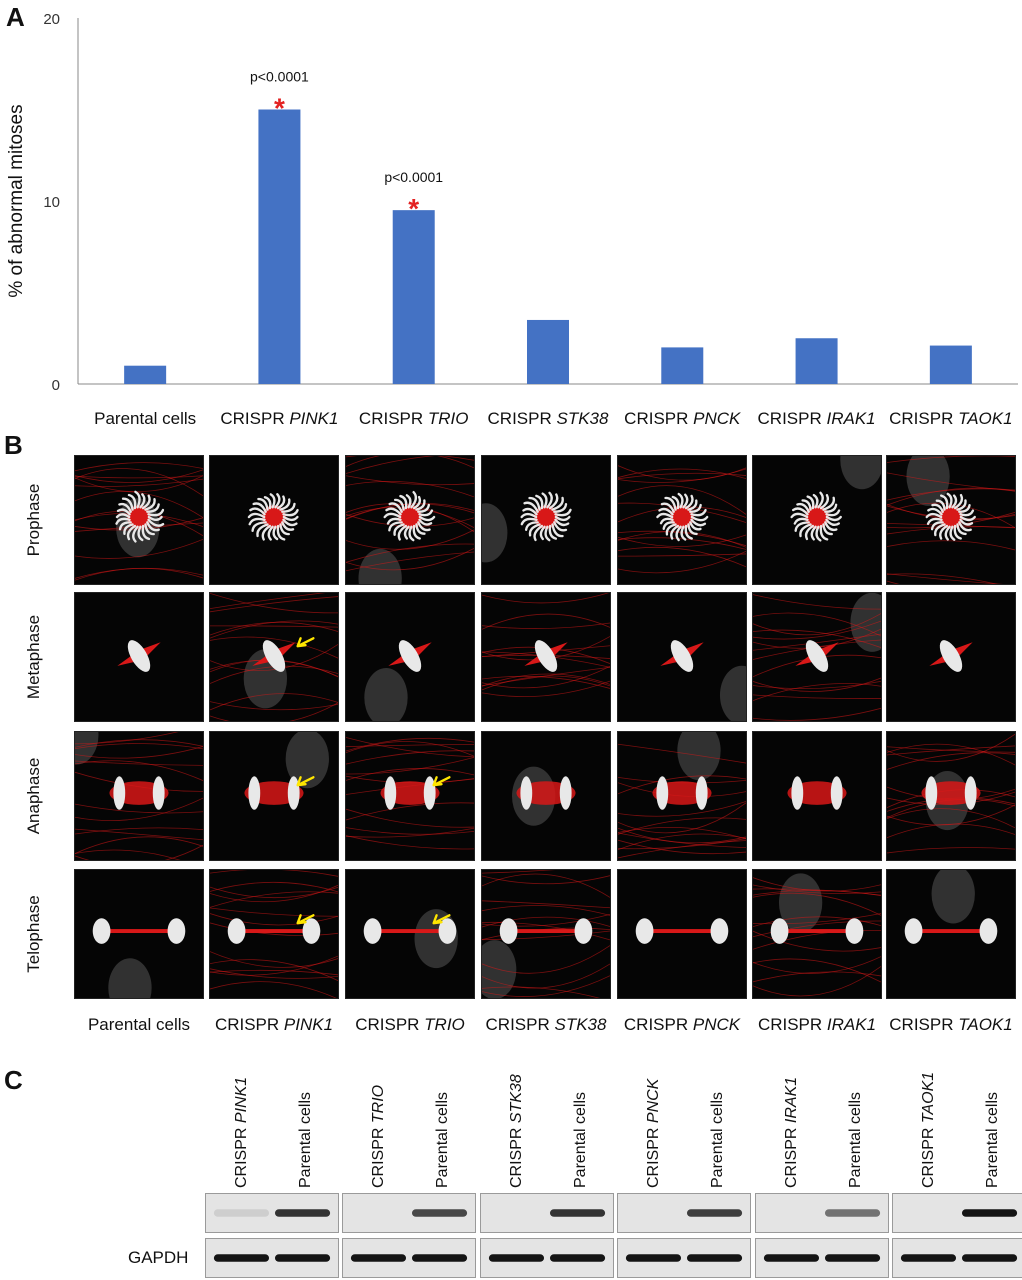 The width and height of the screenshot is (1022, 1280). I want to click on lane-label-parental: Parental cells, so click(580, 1139).